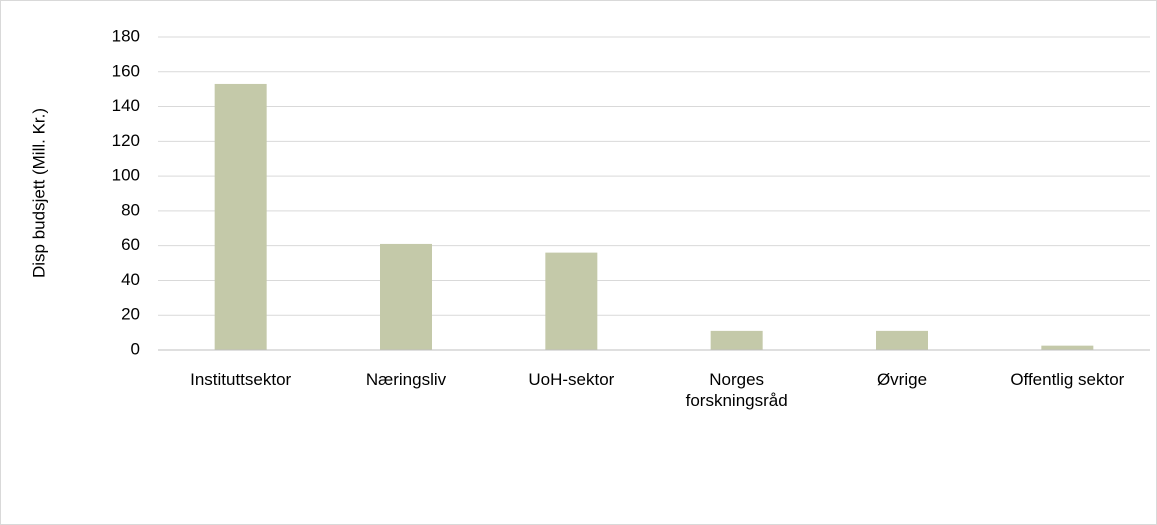 The image size is (1157, 525). Describe the element at coordinates (126, 175) in the screenshot. I see `y-tick-label: 100` at that location.